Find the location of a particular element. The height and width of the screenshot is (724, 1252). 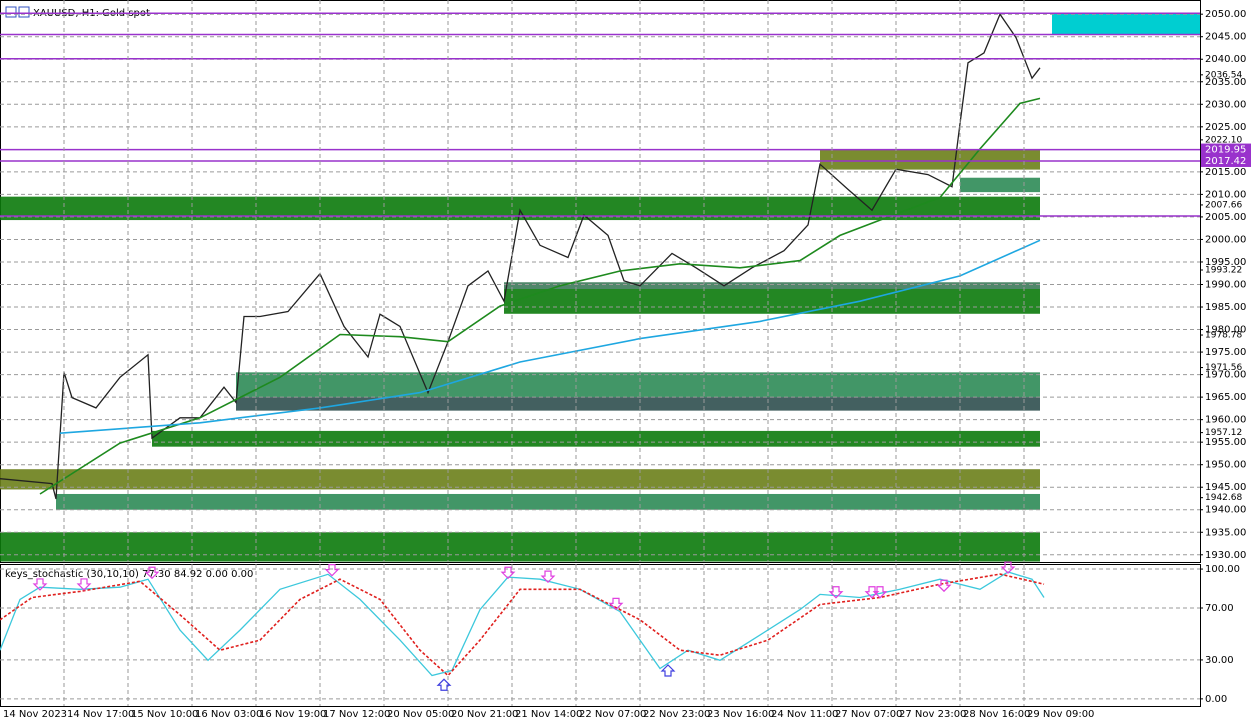

y-tick-label: 1935.00 is located at coordinates (1225, 532).